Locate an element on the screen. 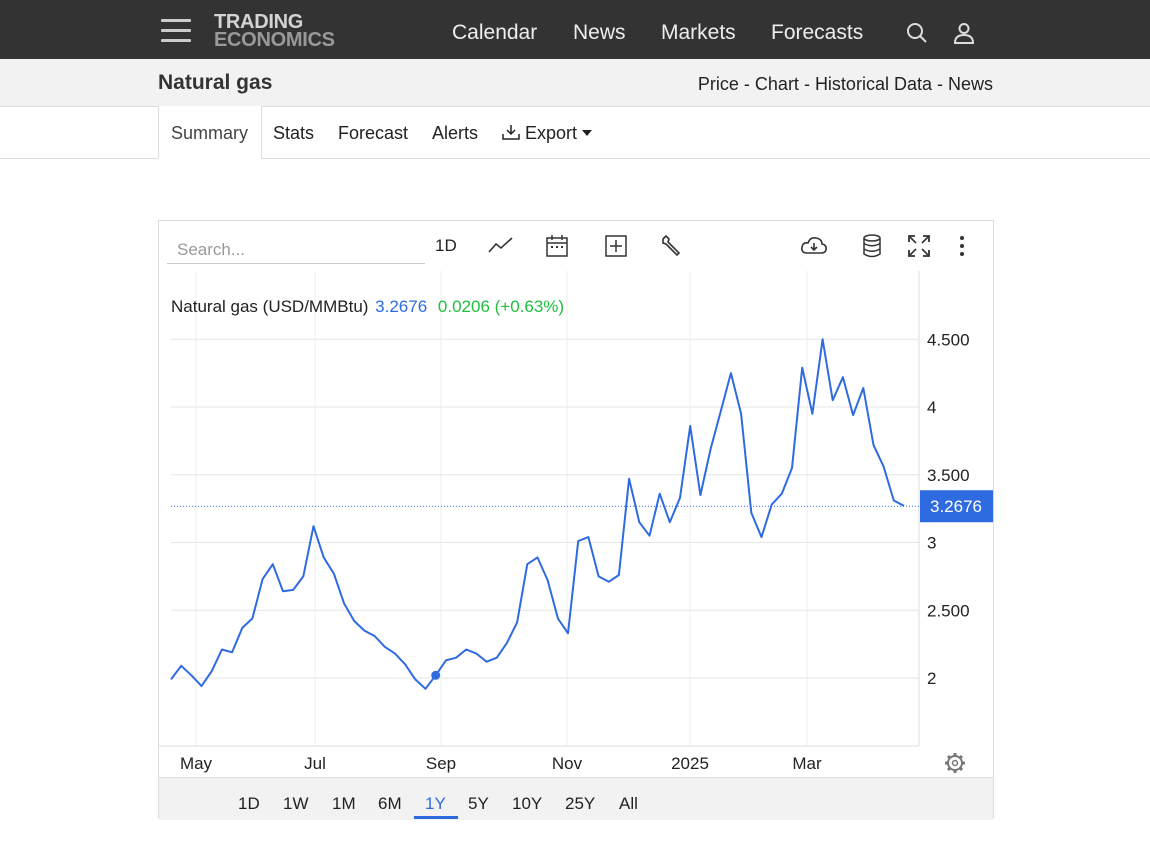 The width and height of the screenshot is (1150, 866). y-tick-label: 4 is located at coordinates (931, 407).